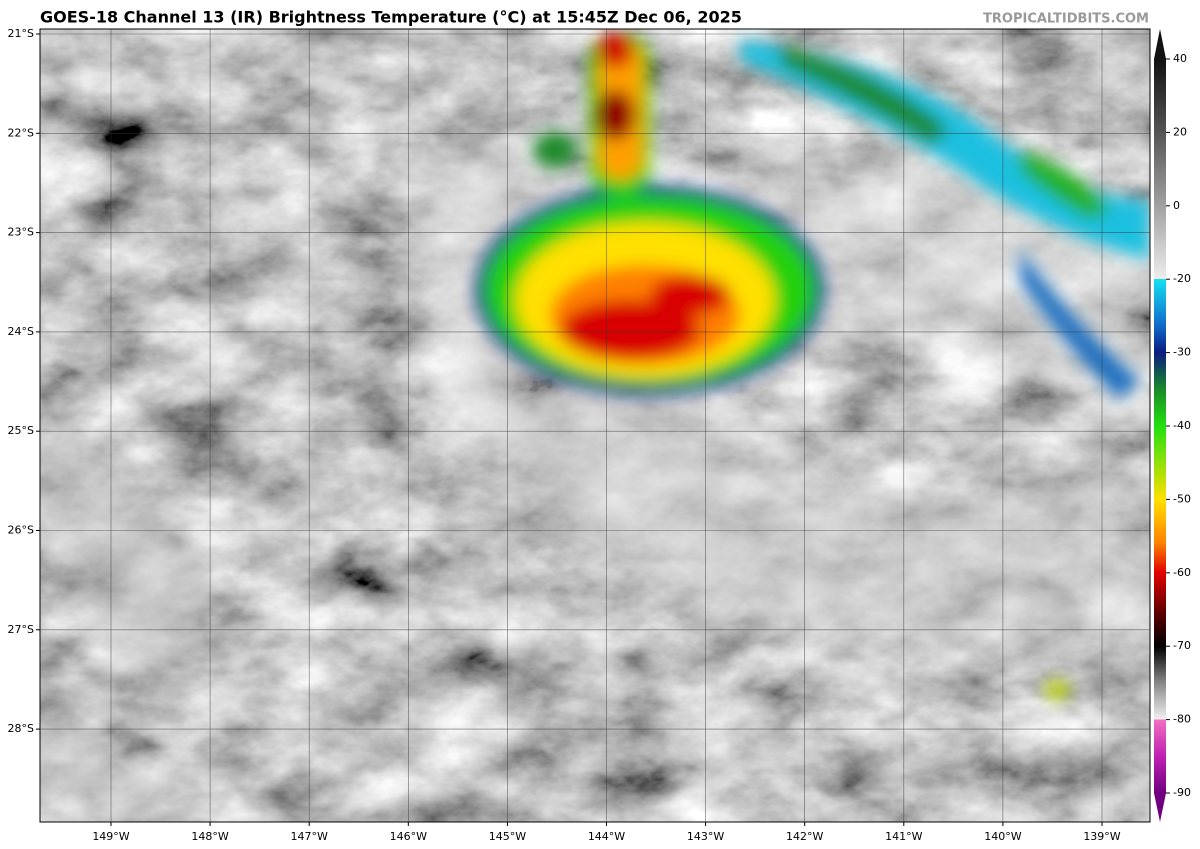  Describe the element at coordinates (21, 132) in the screenshot. I see `lat-label: 22°S` at that location.